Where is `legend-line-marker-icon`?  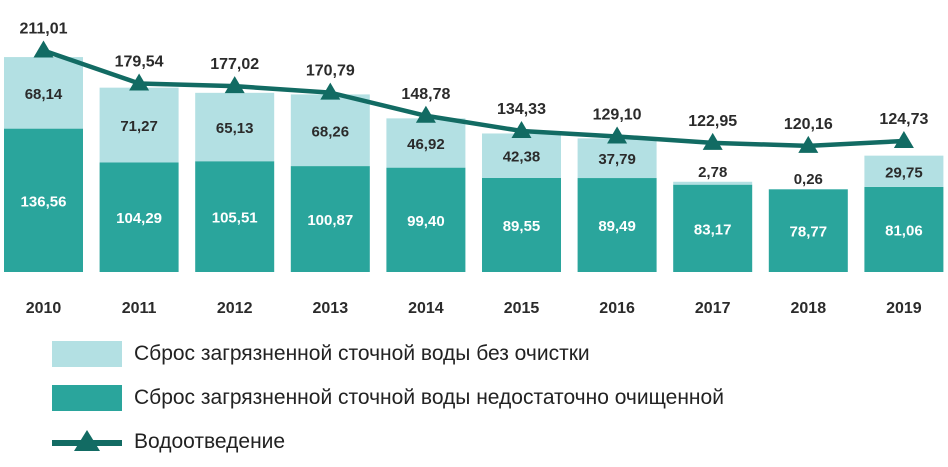 legend-line-marker-icon is located at coordinates (87, 440).